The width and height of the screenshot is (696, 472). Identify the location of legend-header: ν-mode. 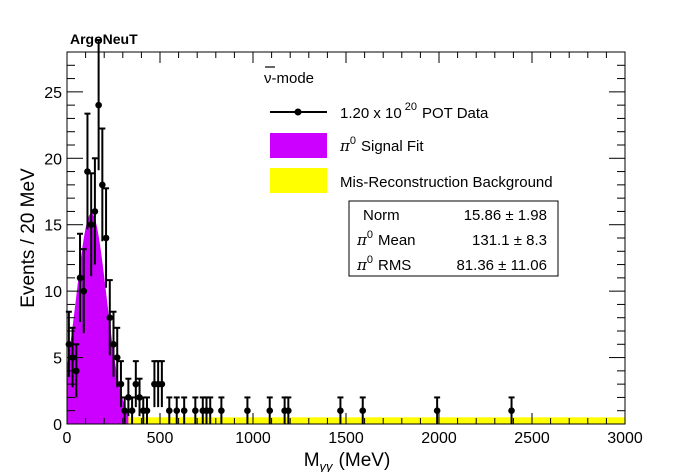
(289, 78).